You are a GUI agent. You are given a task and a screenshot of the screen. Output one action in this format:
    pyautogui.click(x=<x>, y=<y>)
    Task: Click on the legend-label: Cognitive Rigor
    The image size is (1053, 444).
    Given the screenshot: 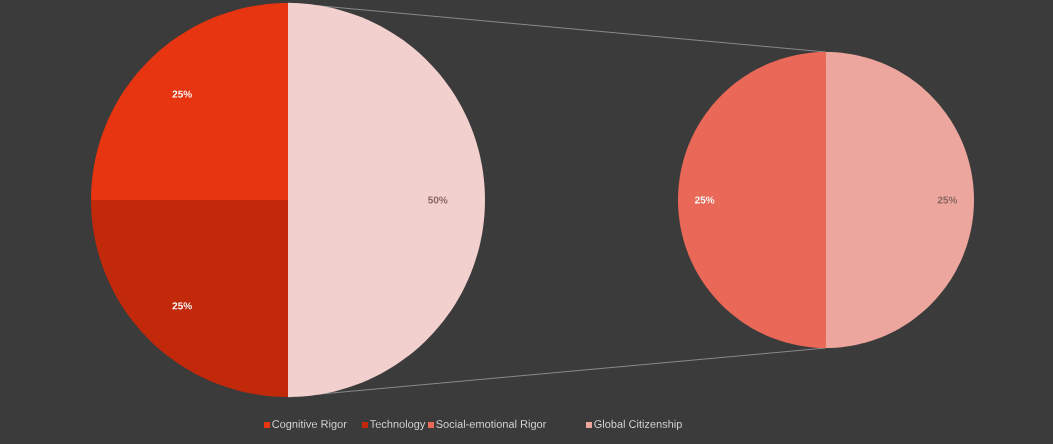 What is the action you would take?
    pyautogui.click(x=309, y=425)
    